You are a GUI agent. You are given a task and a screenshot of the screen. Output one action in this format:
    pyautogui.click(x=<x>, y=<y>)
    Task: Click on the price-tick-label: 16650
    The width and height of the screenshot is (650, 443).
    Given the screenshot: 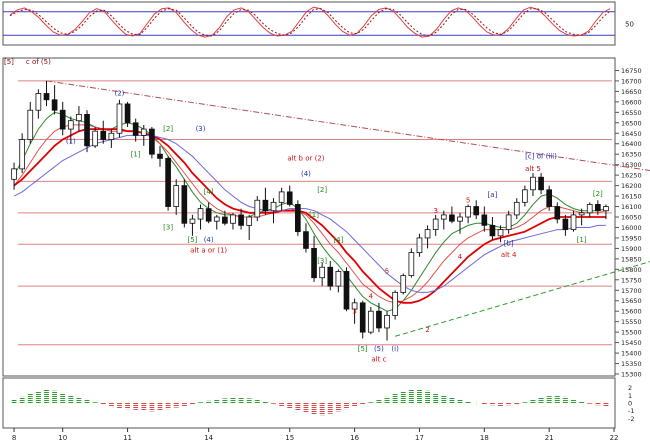 What is the action you would take?
    pyautogui.click(x=631, y=92)
    